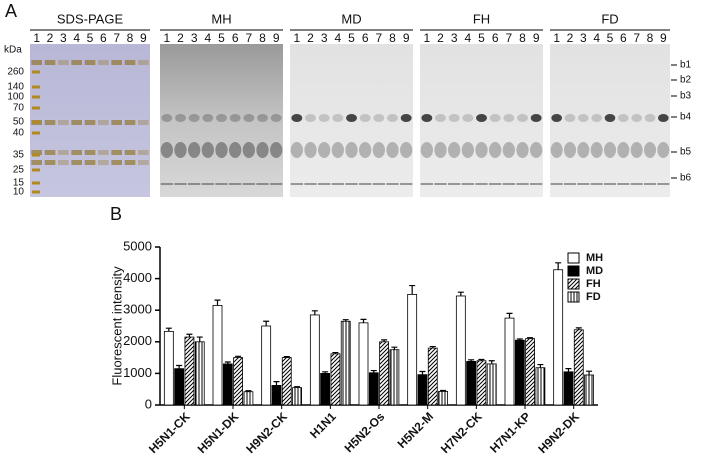  What do you see at coordinates (137, 340) in the screenshot?
I see `y-tick-label: 2000` at bounding box center [137, 340].